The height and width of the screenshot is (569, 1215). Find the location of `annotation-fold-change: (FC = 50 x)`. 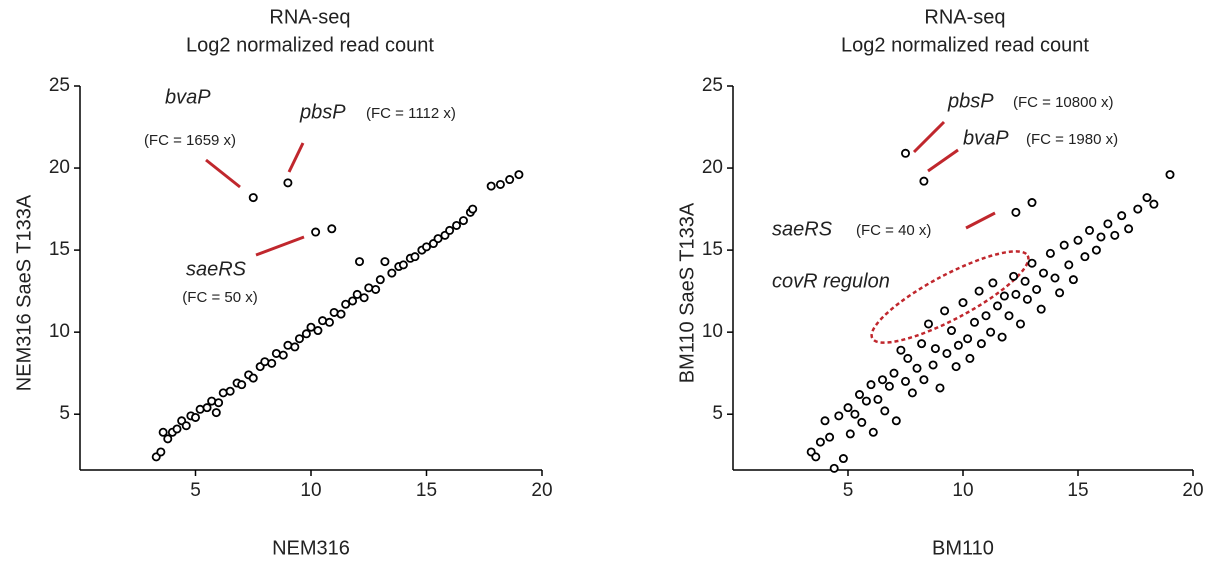

annotation-fold-change: (FC = 50 x) is located at coordinates (219, 297).